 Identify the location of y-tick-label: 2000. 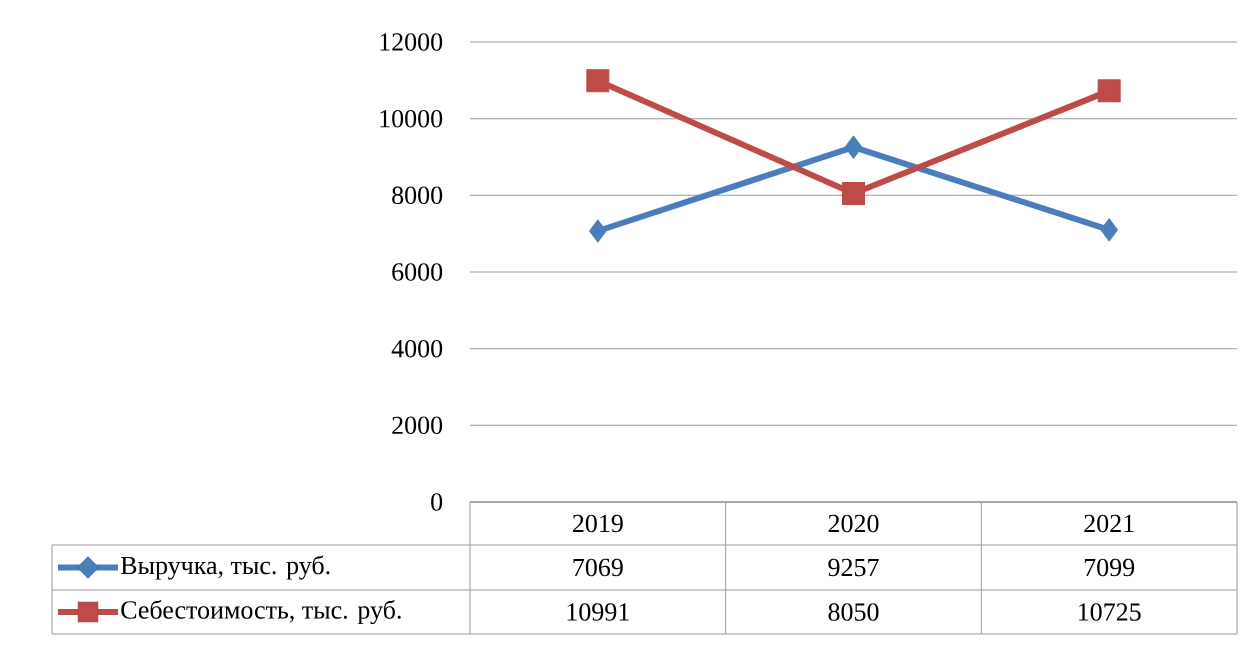
(417, 425).